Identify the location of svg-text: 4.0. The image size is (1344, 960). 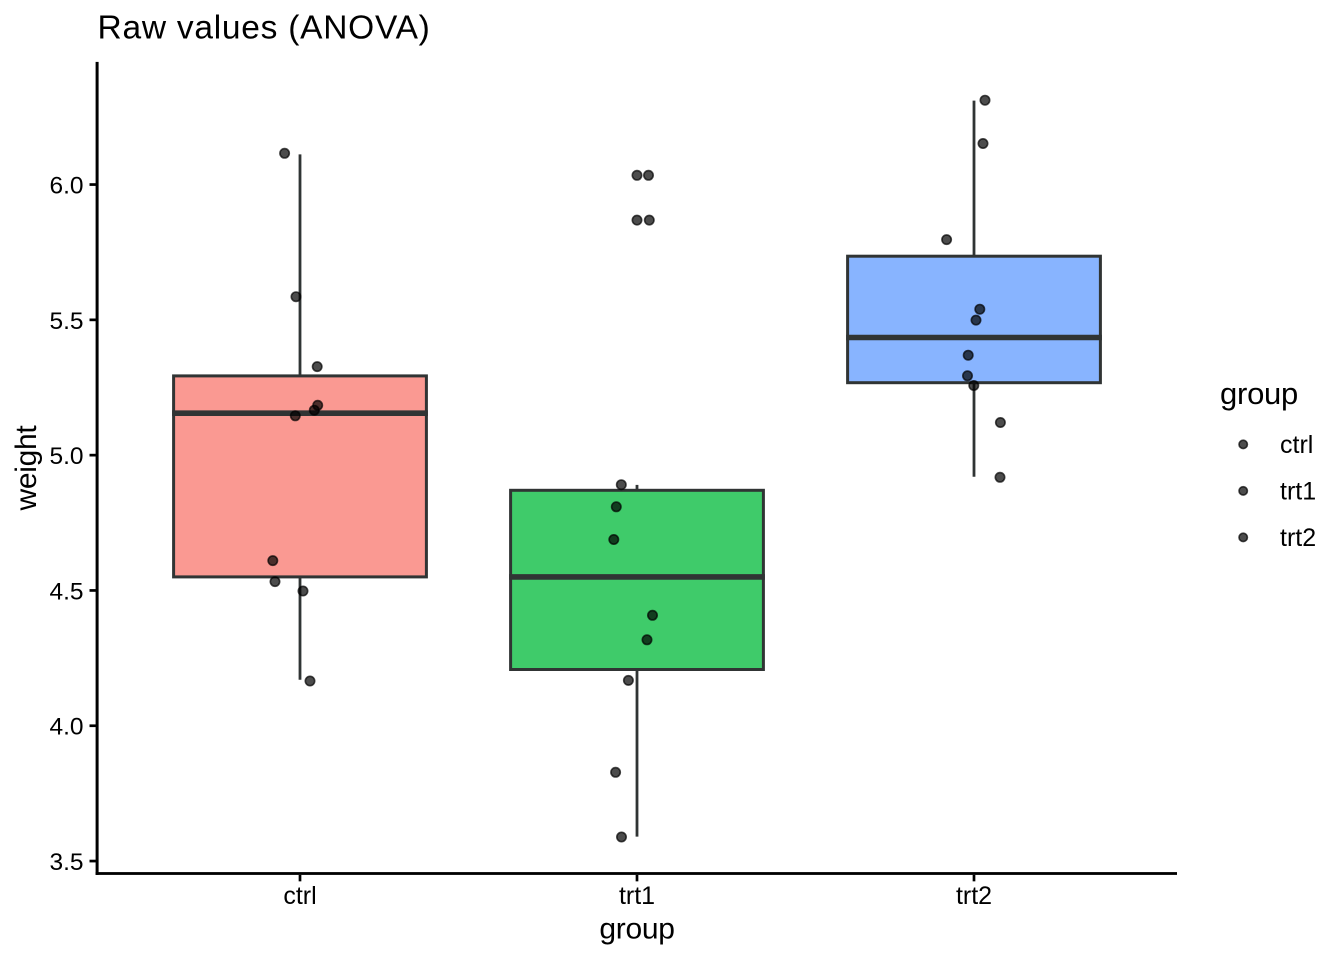
(66, 727).